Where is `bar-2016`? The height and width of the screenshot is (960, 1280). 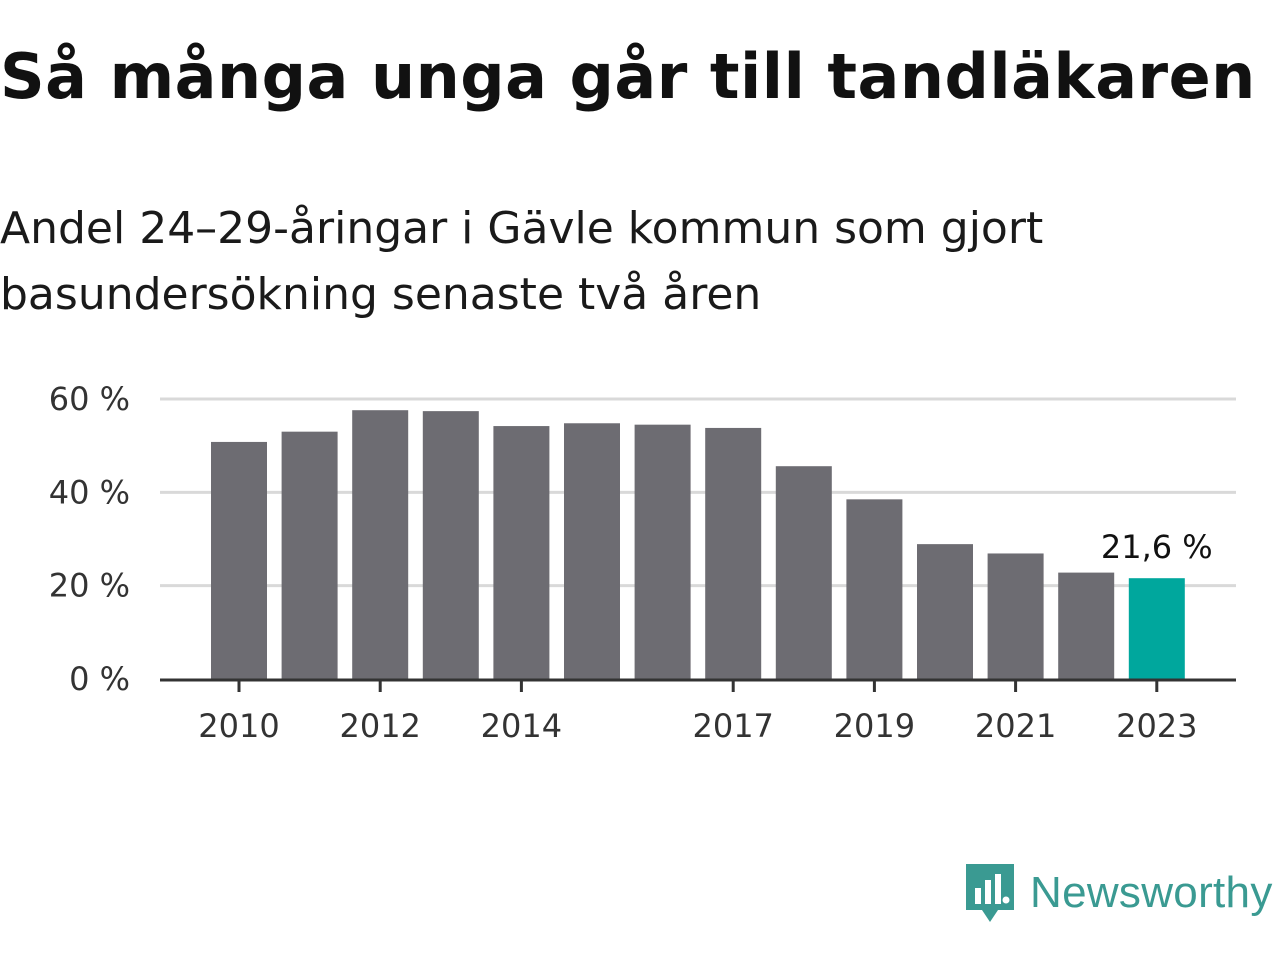
bar-2016 is located at coordinates (662, 551).